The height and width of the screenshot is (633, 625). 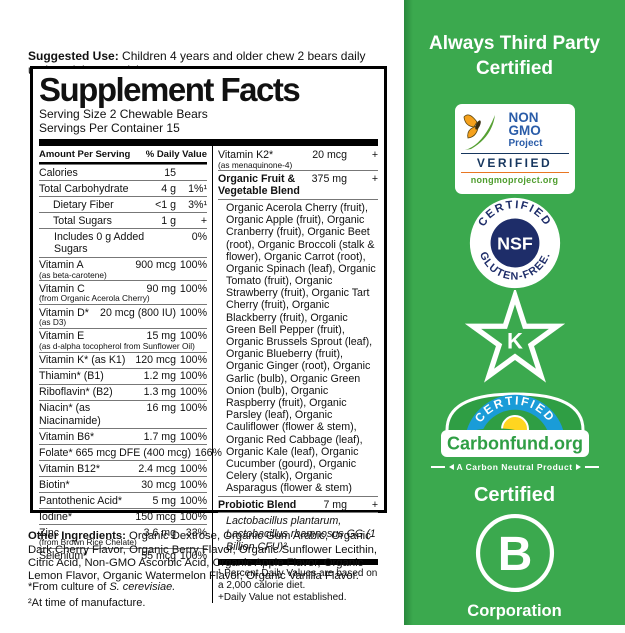 What do you see at coordinates (161, 408) in the screenshot?
I see `nutrient-amount: 16 mg` at bounding box center [161, 408].